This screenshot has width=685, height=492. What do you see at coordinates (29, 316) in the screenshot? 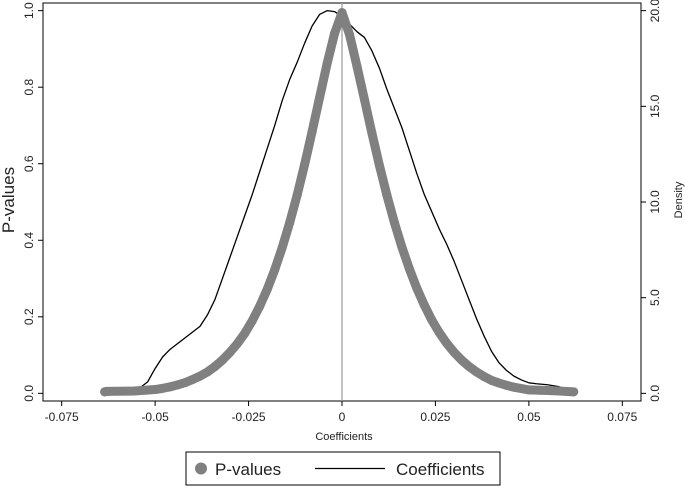
I see `y-tick-label-left: 0.2` at bounding box center [29, 316].